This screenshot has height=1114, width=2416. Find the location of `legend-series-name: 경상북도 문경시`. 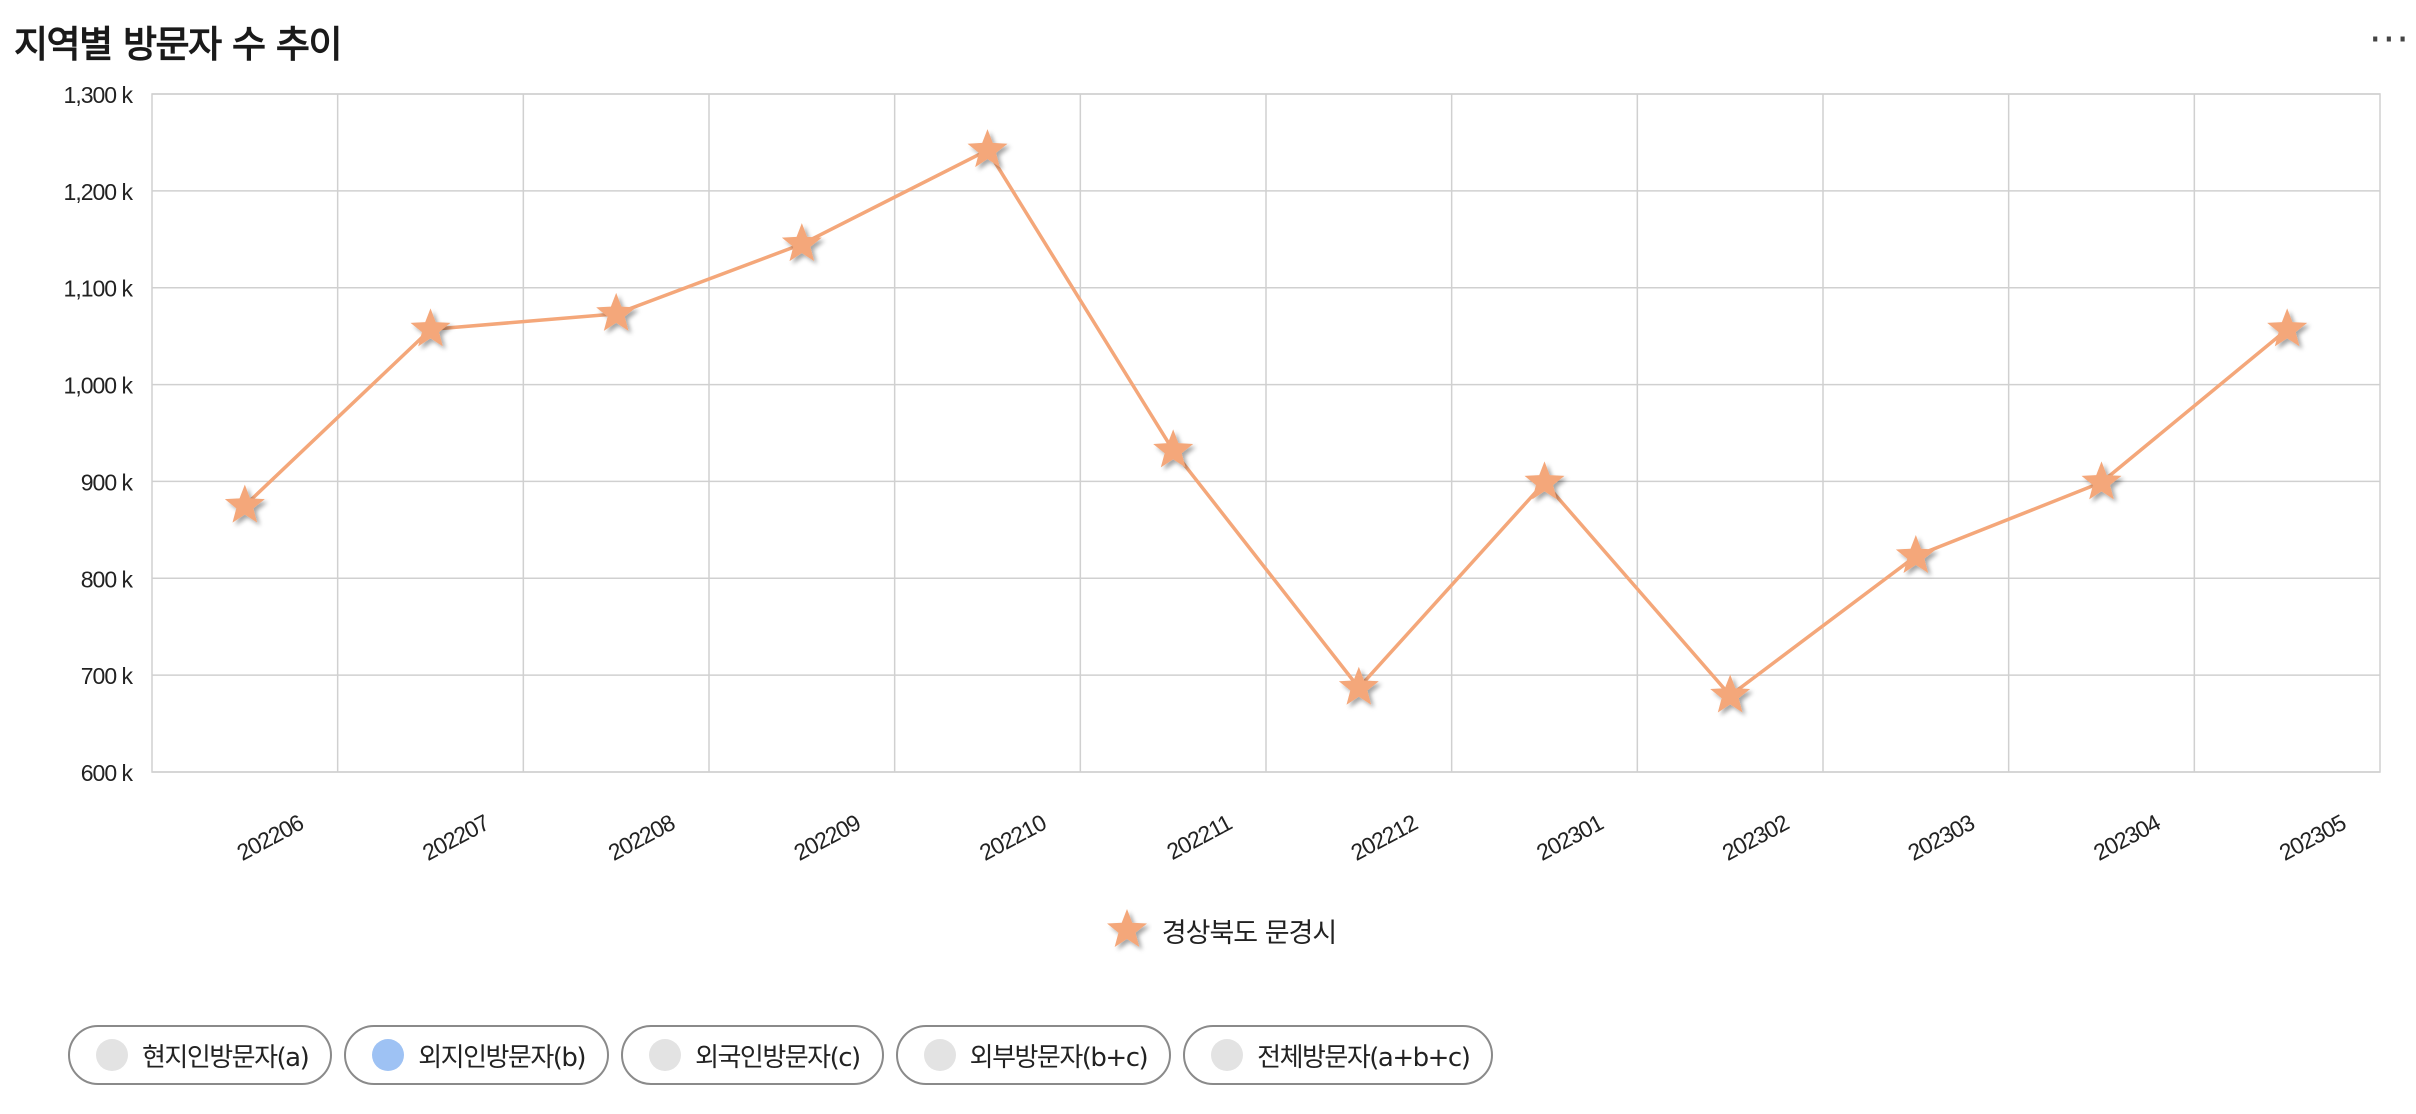

legend-series-name: 경상북도 문경시 is located at coordinates (1249, 933).